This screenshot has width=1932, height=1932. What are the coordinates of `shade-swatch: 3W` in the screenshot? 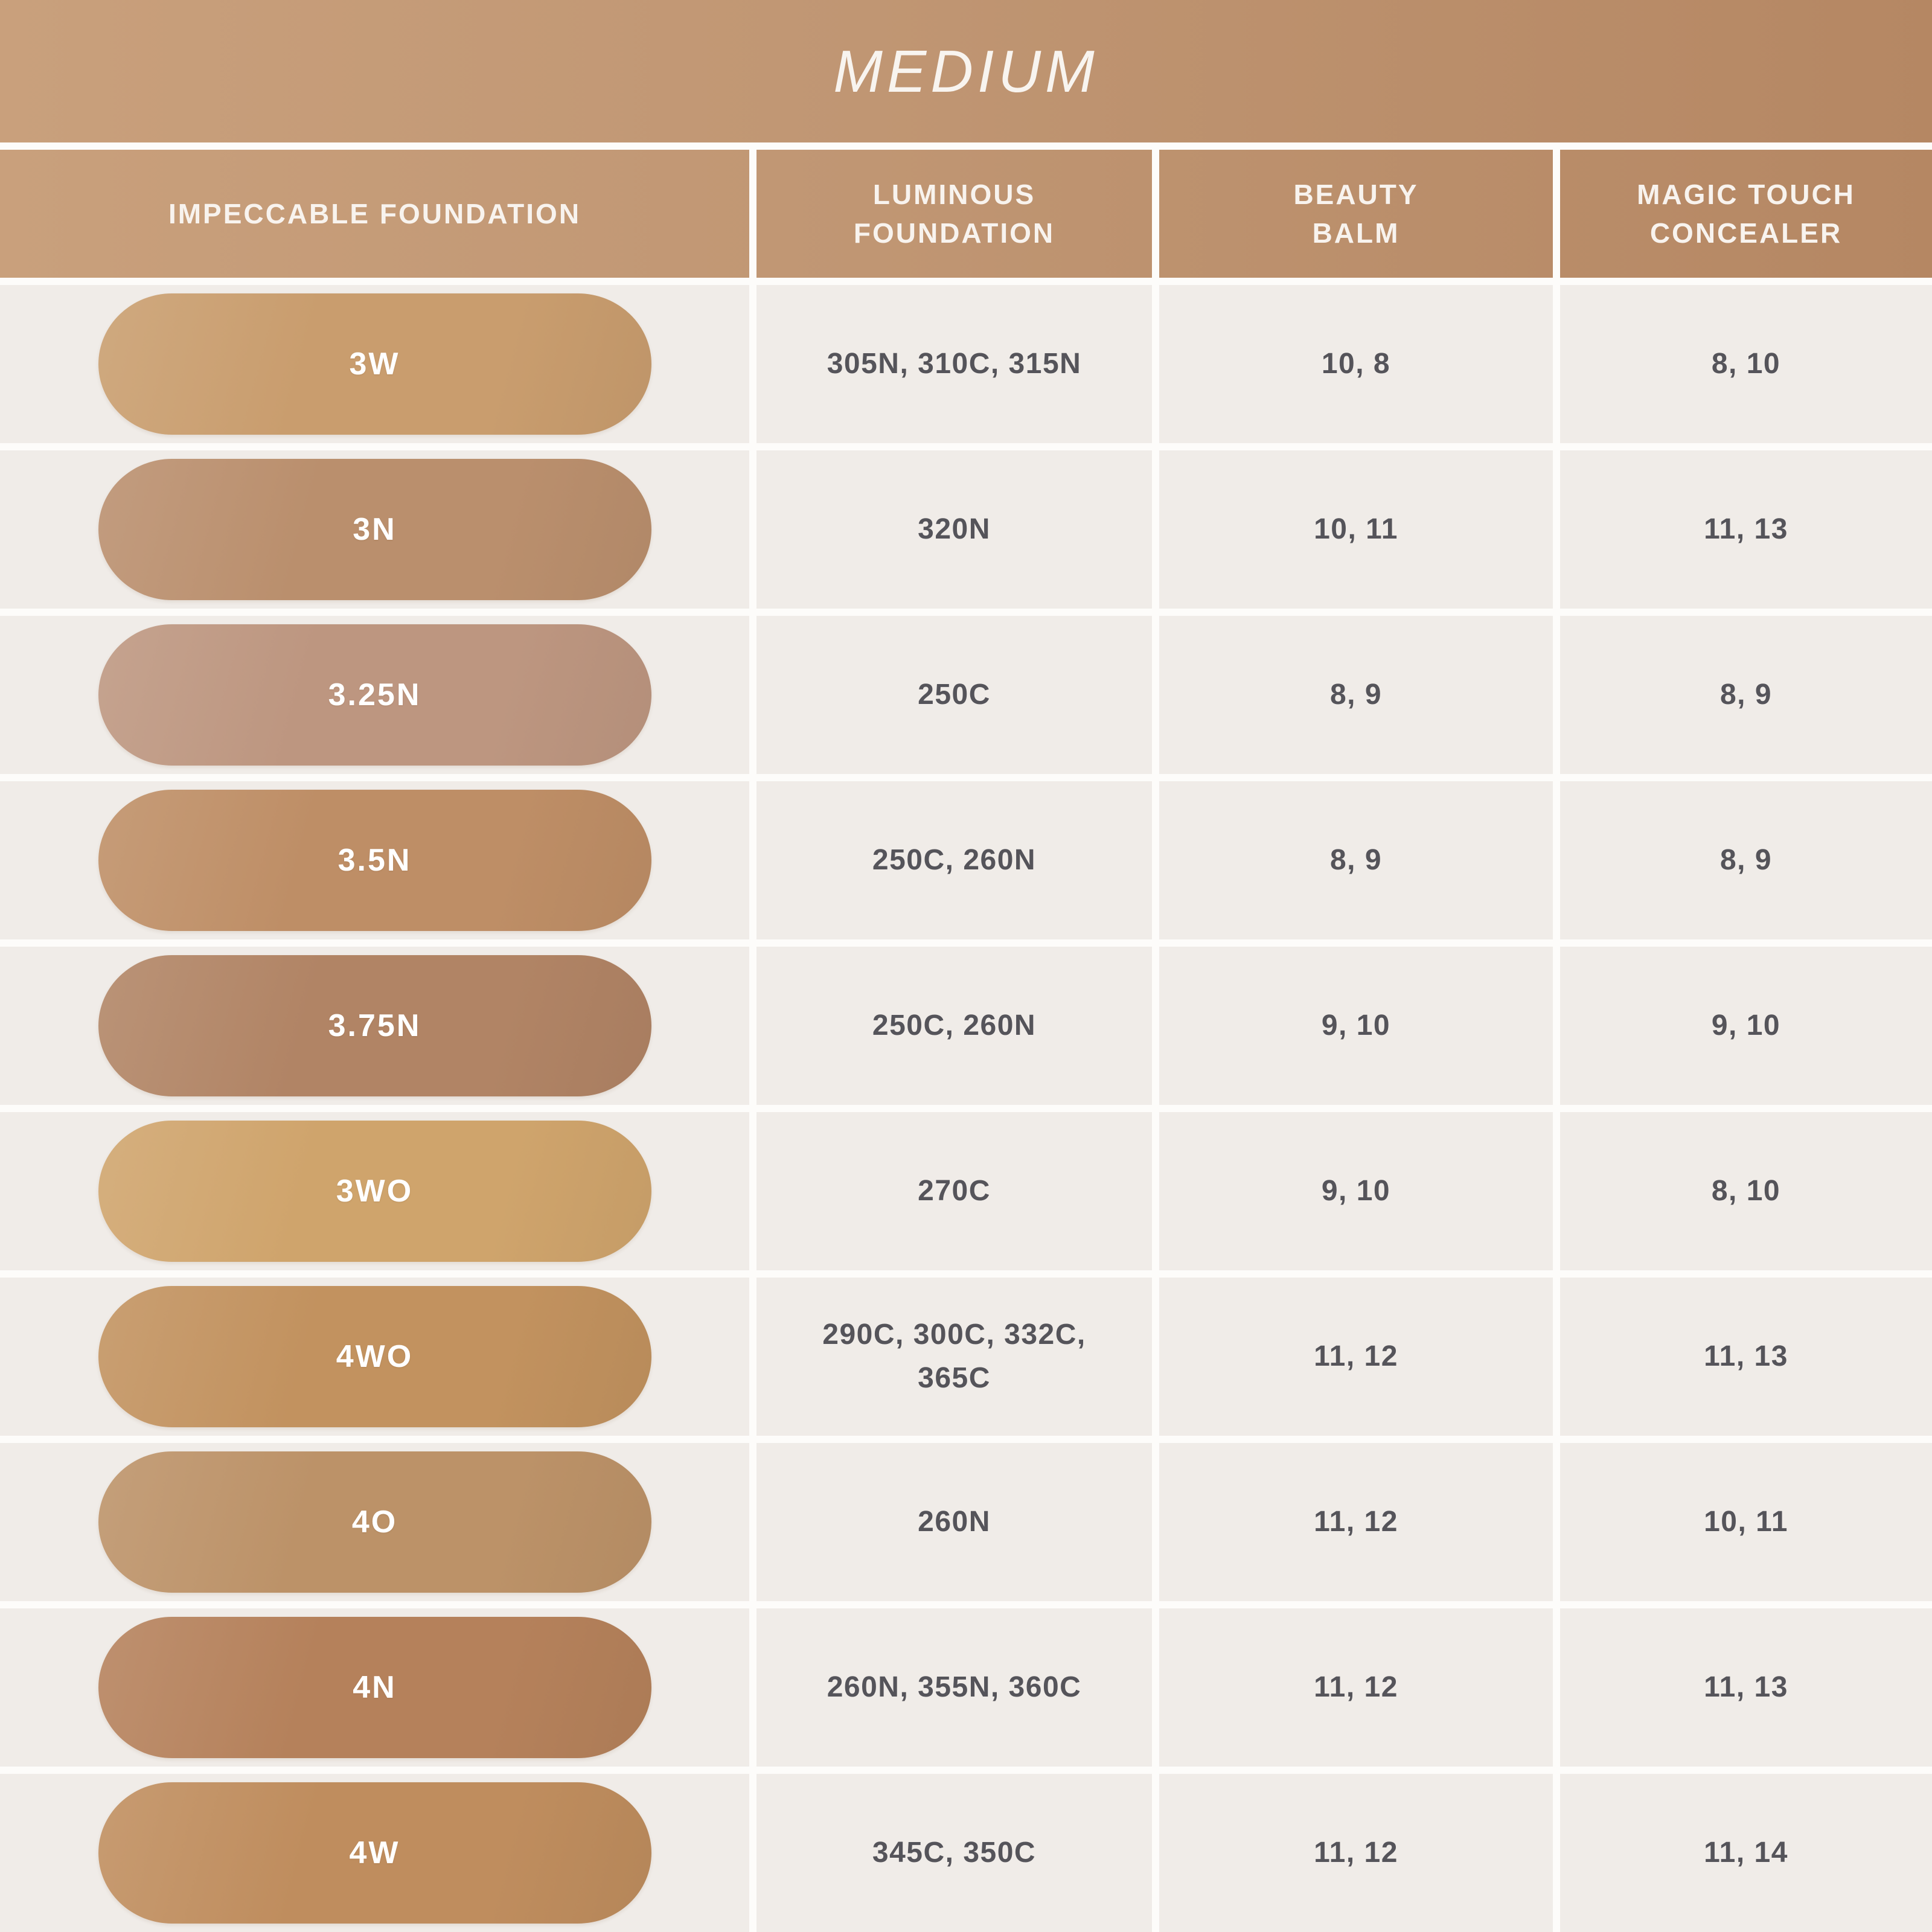 It's located at (374, 364).